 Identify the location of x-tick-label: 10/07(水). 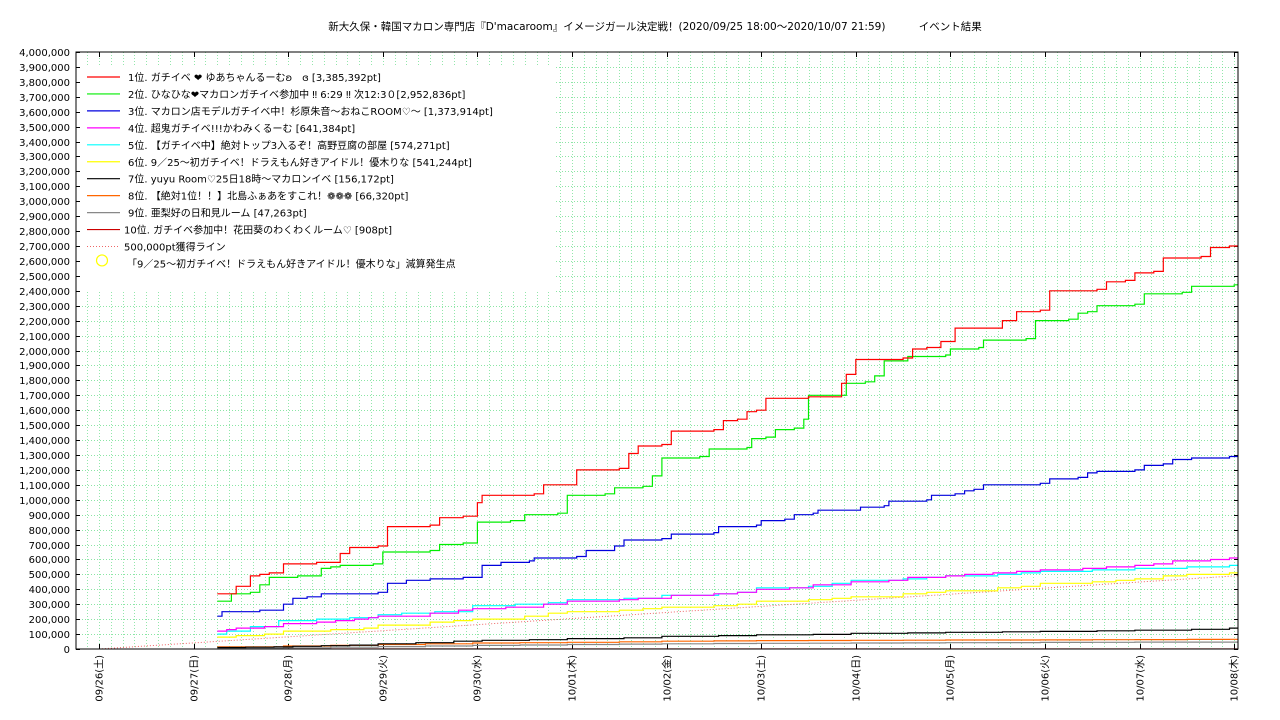
(1141, 678).